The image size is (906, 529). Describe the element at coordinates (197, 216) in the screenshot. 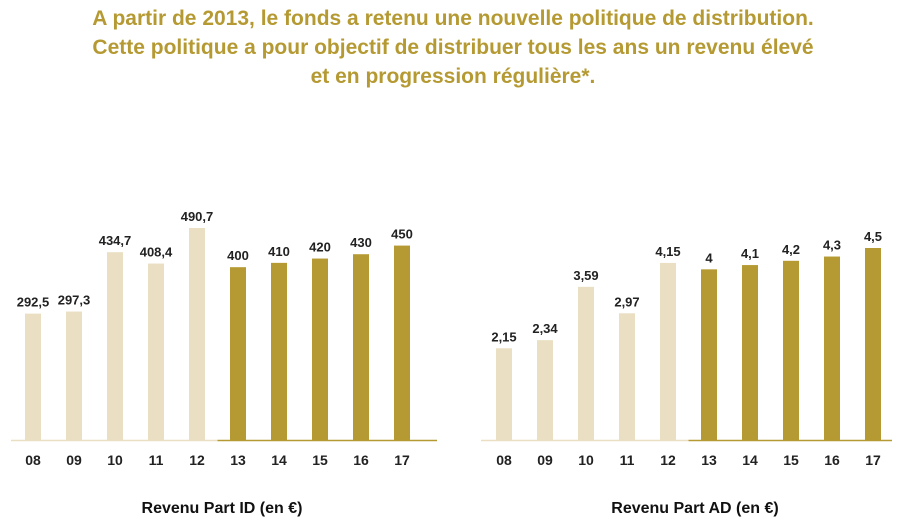

I see `id-data-label-12: 490,7` at that location.